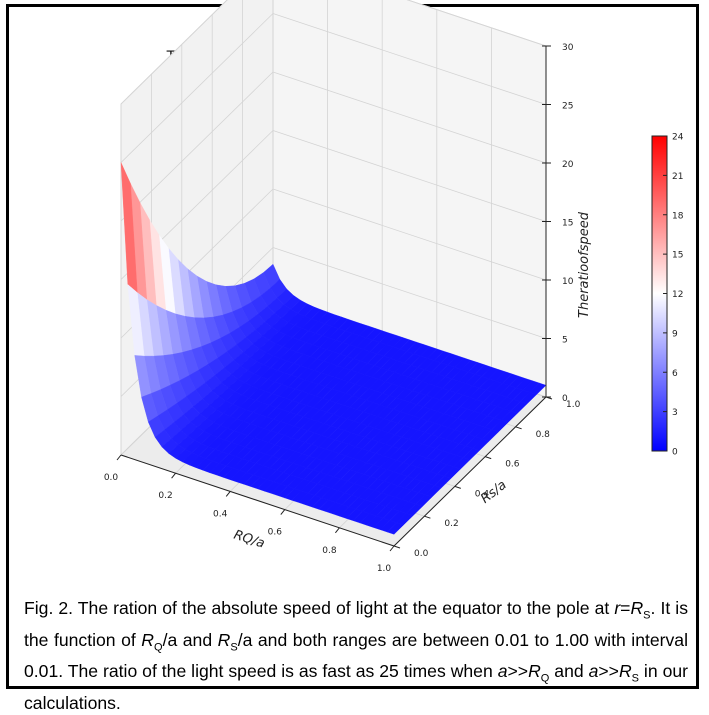  What do you see at coordinates (568, 48) in the screenshot?
I see `z-tick-label: 30` at bounding box center [568, 48].